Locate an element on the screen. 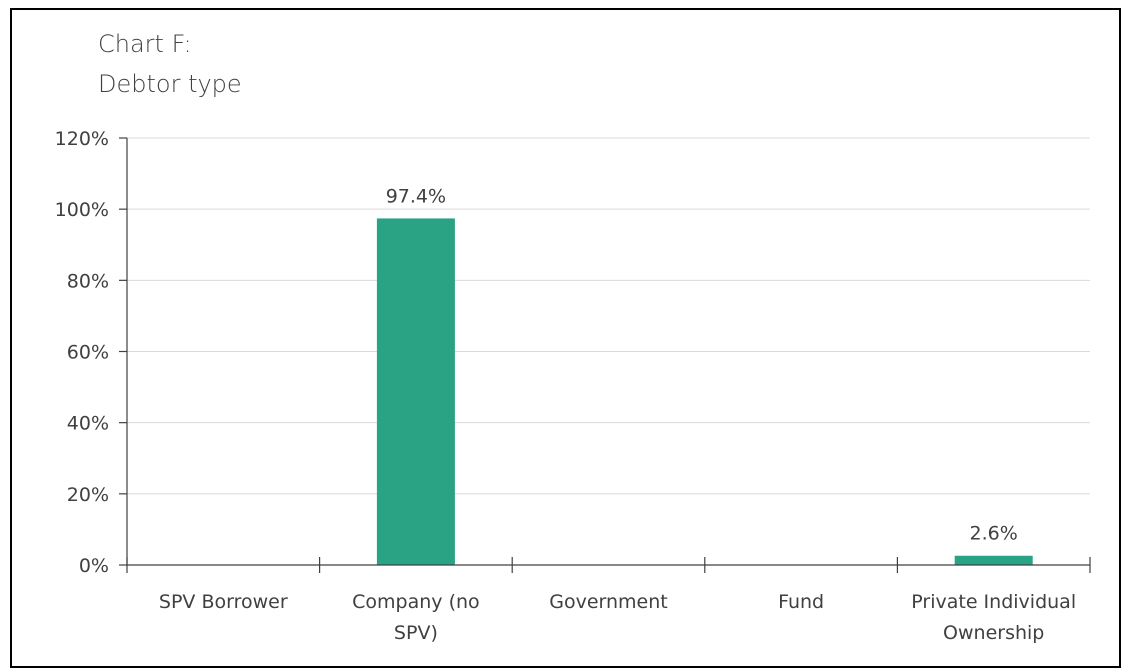 The height and width of the screenshot is (668, 1135). y-tick-label: 0% is located at coordinates (94, 566).